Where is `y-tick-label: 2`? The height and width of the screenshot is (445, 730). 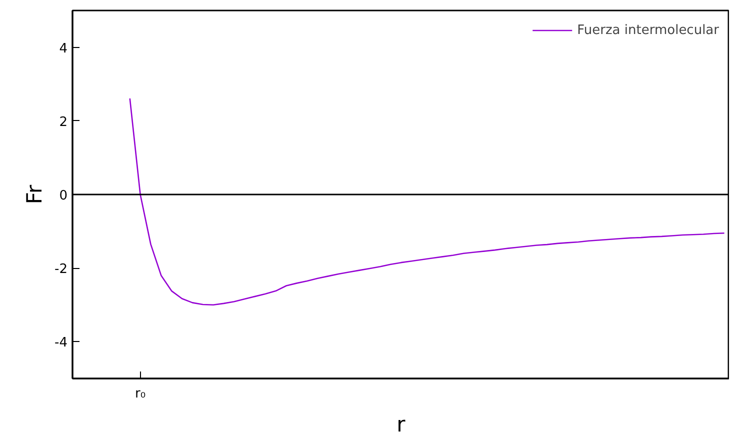 y-tick-label: 2 is located at coordinates (63, 122).